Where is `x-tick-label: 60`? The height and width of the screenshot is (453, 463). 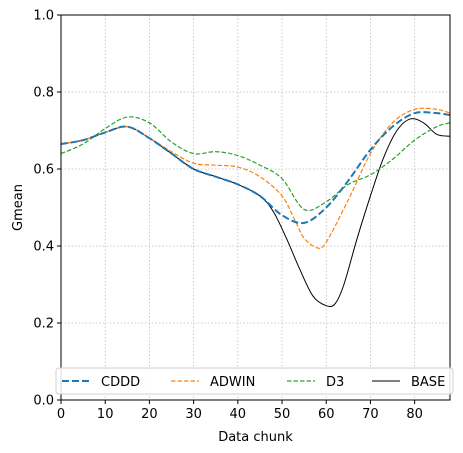
x-tick-label: 60 is located at coordinates (326, 414).